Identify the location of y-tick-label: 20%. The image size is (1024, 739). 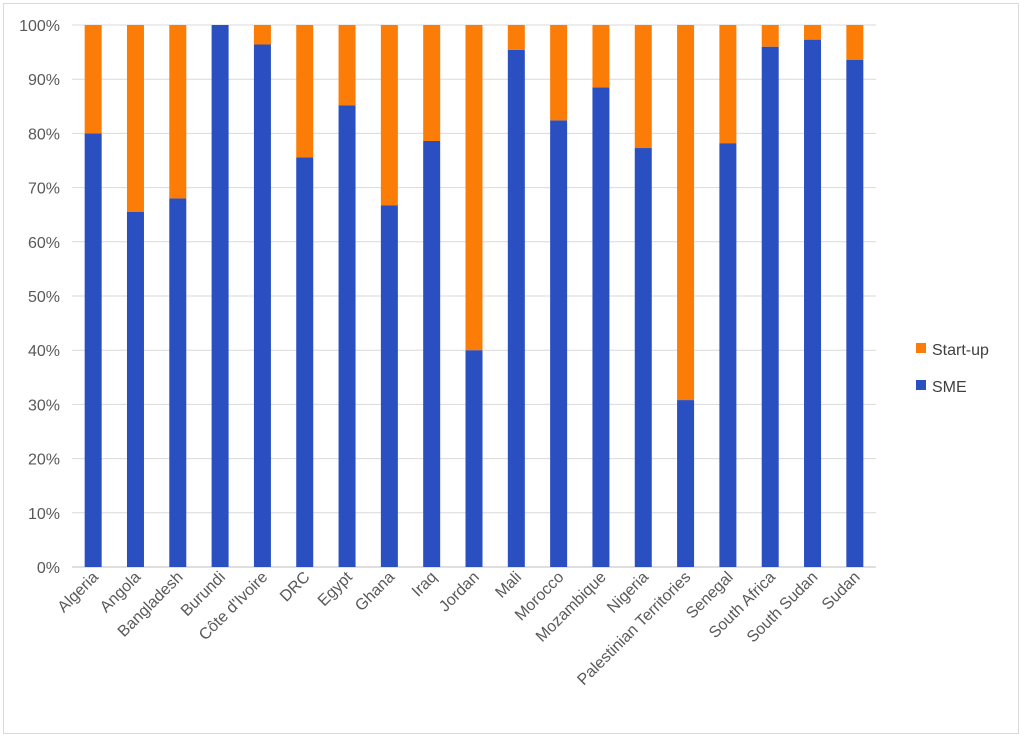
(44, 460).